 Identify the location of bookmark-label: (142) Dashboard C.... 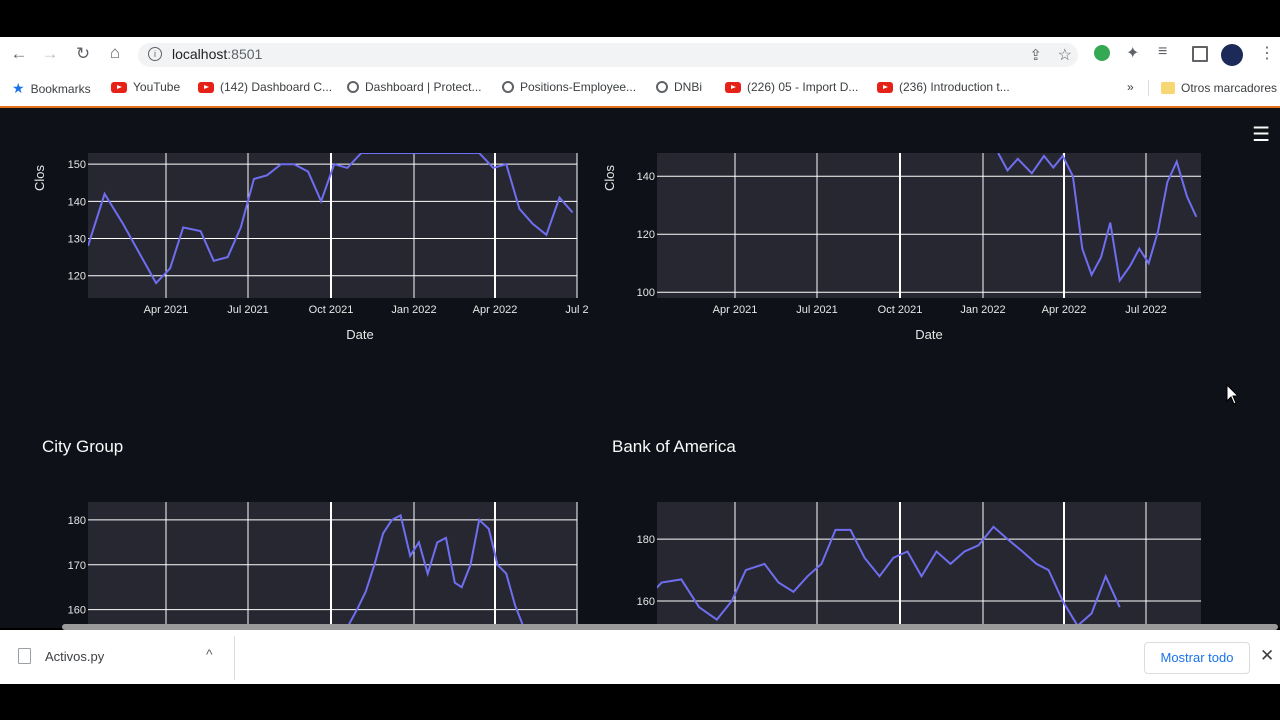
(276, 87).